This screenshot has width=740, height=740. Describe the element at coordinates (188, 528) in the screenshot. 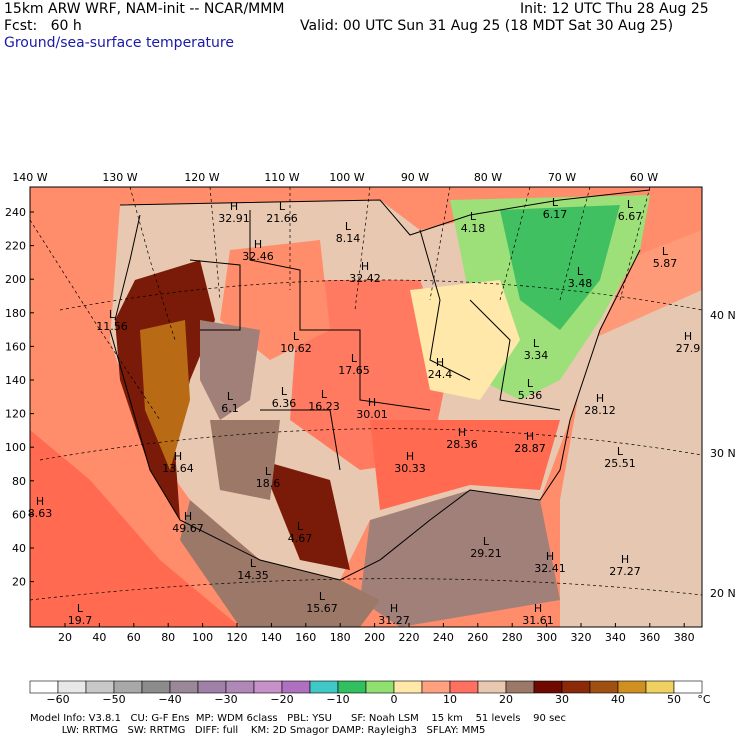

I see `svg-text: 49.67` at that location.